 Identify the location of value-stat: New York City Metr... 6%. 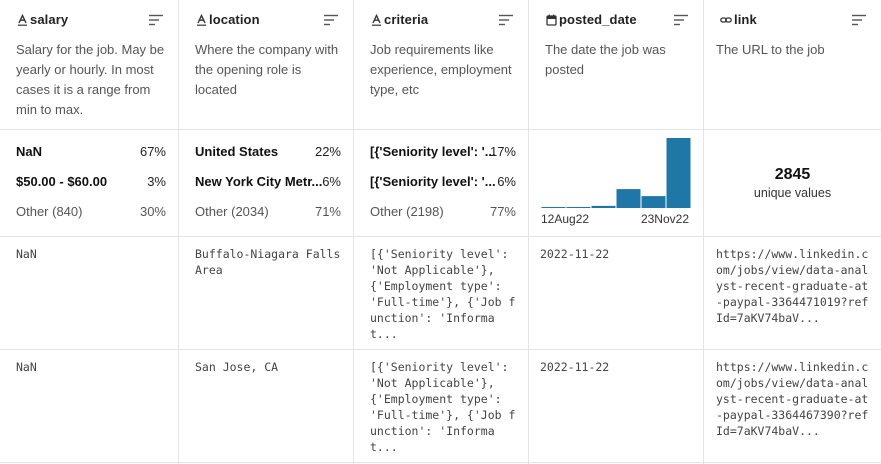
(268, 183).